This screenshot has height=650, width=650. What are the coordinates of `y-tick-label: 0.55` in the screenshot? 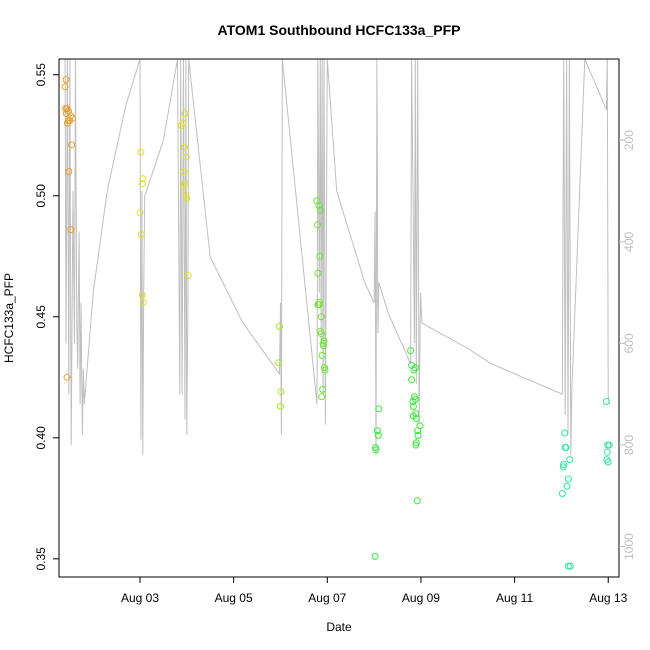 It's located at (41, 75).